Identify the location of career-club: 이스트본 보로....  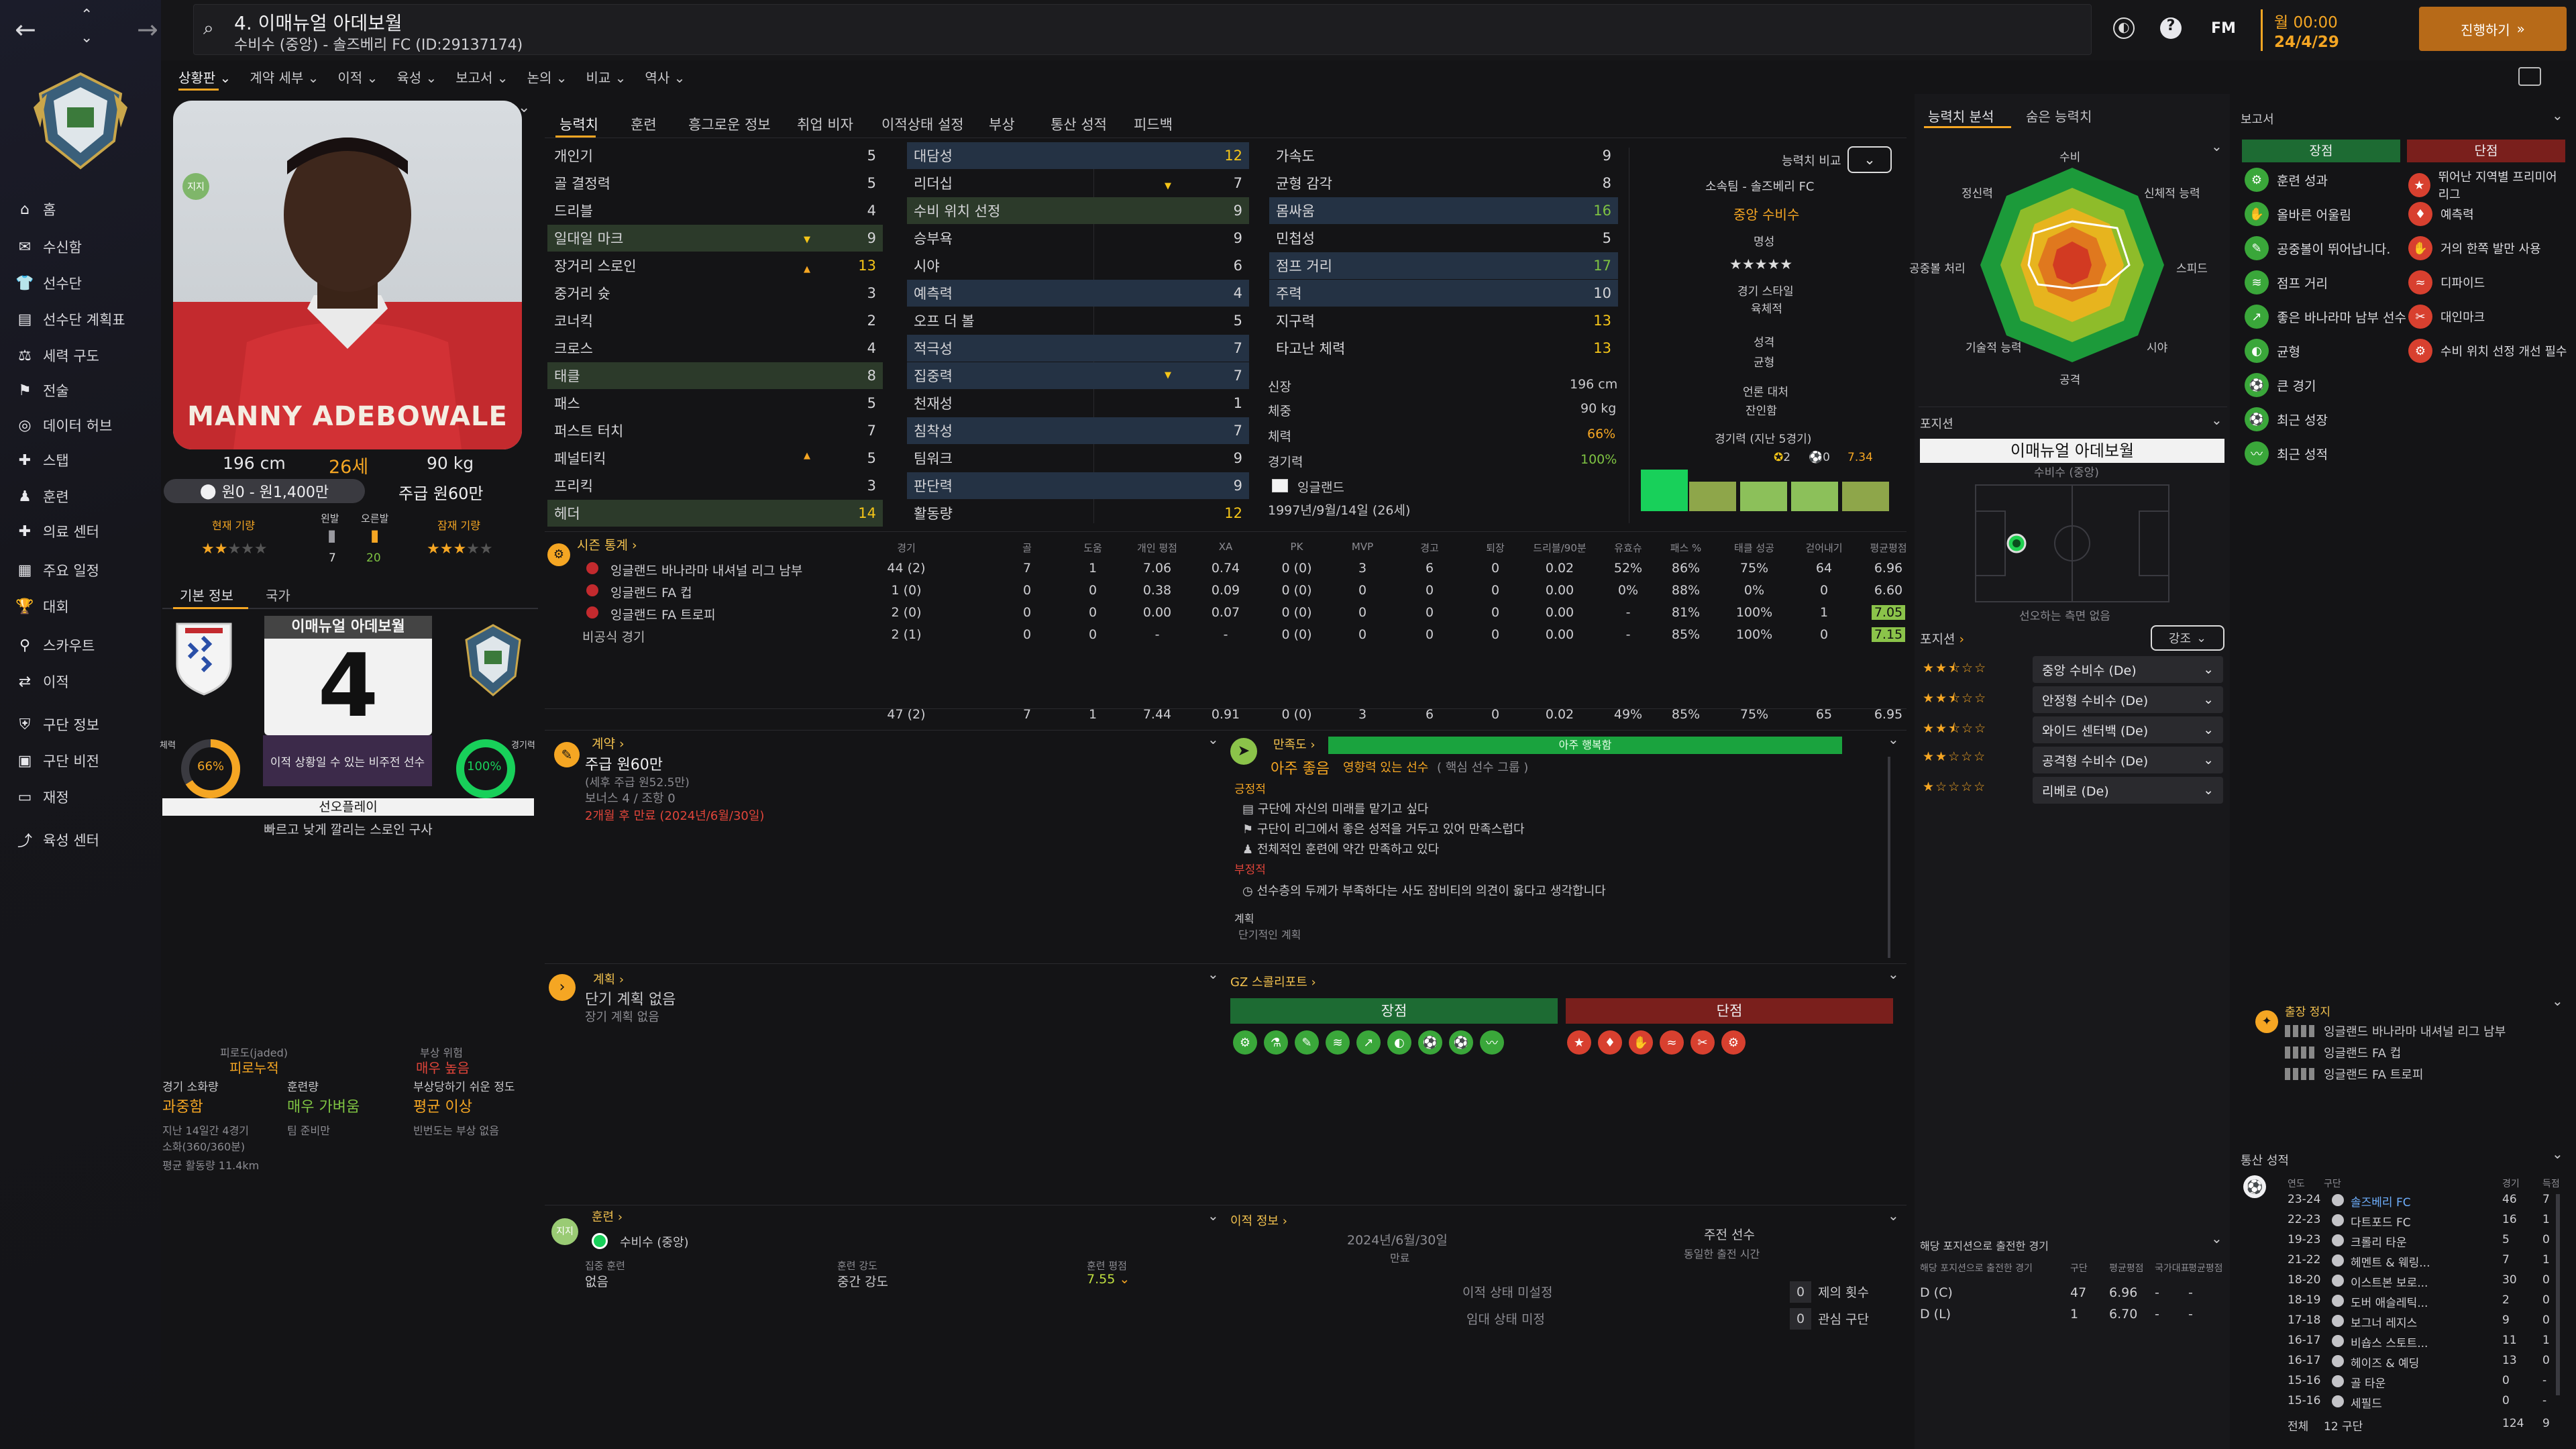
(2389, 1283).